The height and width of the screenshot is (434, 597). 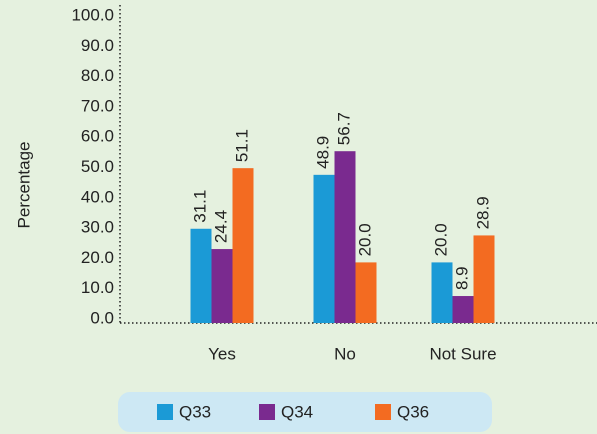 What do you see at coordinates (345, 353) in the screenshot?
I see `x-tick-label: No` at bounding box center [345, 353].